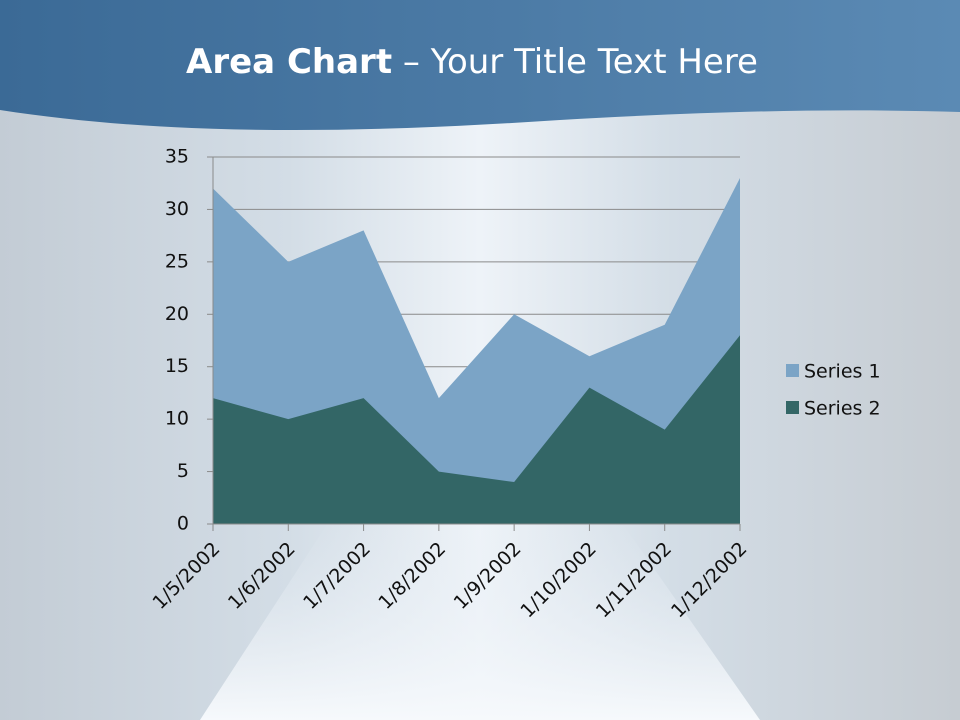  I want to click on legend-label: Series 1, so click(842, 372).